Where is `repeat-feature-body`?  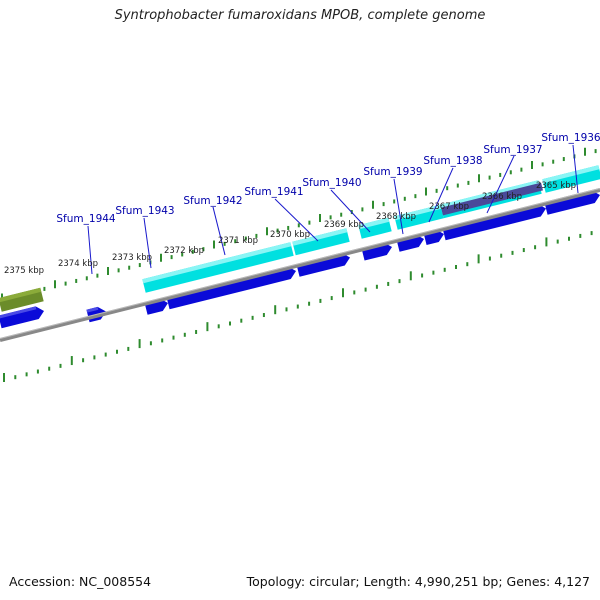 repeat-feature-body is located at coordinates (492, 199).